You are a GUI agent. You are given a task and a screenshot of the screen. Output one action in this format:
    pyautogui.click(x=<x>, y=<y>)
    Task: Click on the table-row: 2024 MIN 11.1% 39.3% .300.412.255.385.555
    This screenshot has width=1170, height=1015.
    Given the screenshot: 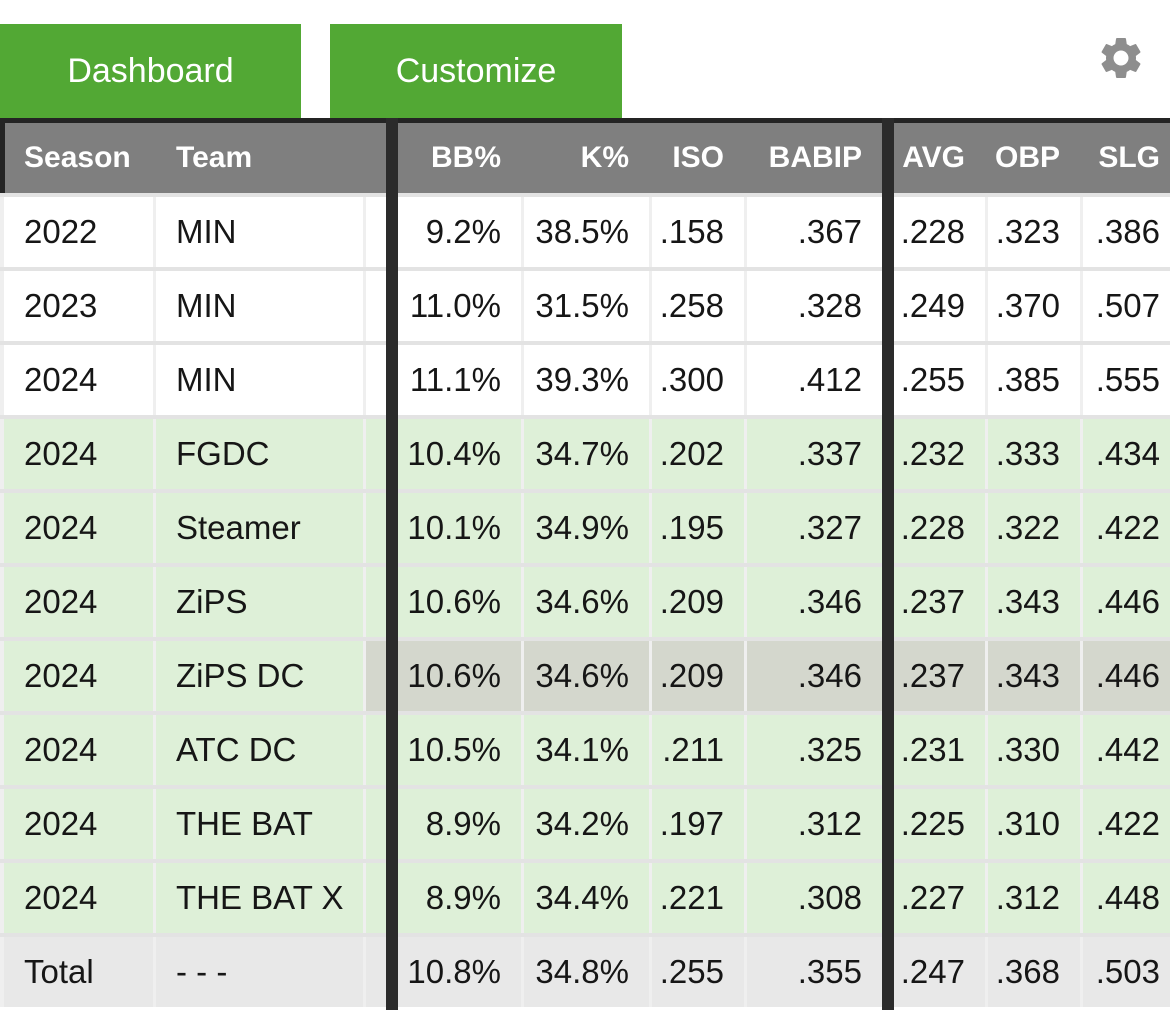 What is the action you would take?
    pyautogui.click(x=585, y=380)
    